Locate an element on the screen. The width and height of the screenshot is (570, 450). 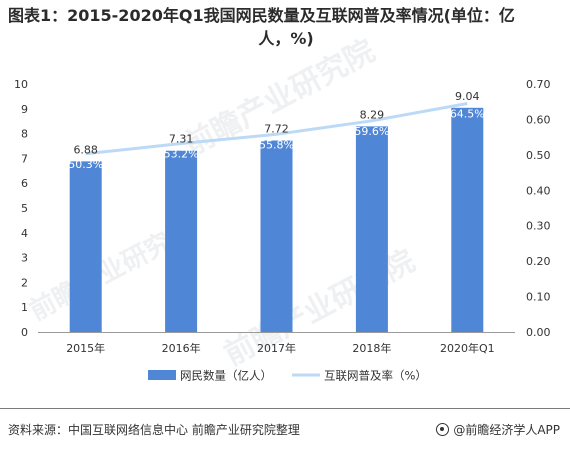
x-axis: 2015年 2016年 2017年 2018年 2020年Q1 is located at coordinates (280, 348).